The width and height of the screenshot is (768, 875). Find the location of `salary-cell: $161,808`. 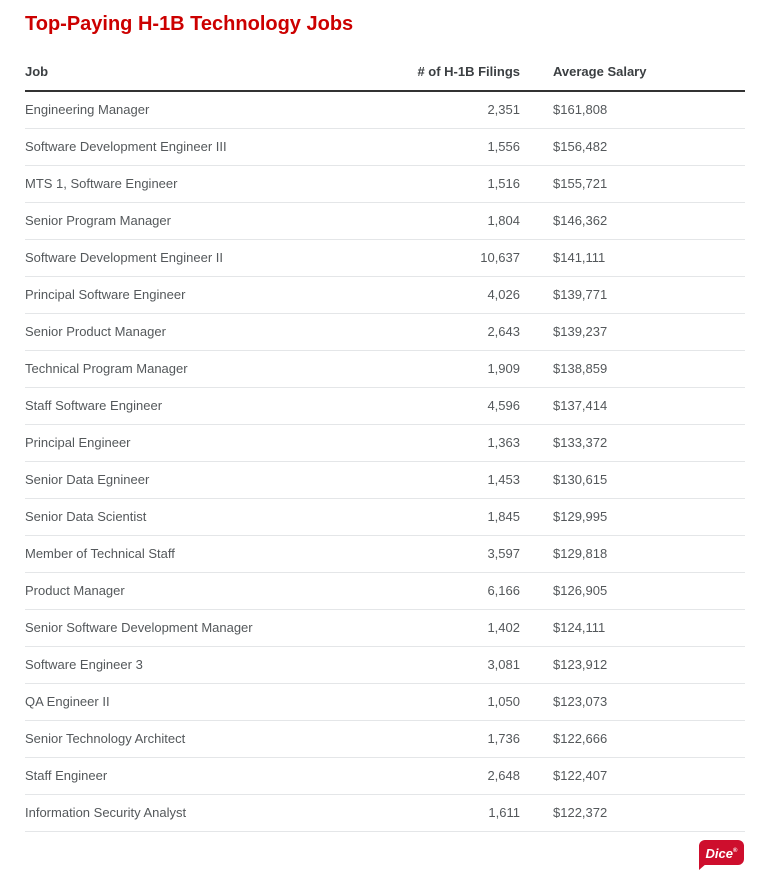

salary-cell: $161,808 is located at coordinates (632, 110).